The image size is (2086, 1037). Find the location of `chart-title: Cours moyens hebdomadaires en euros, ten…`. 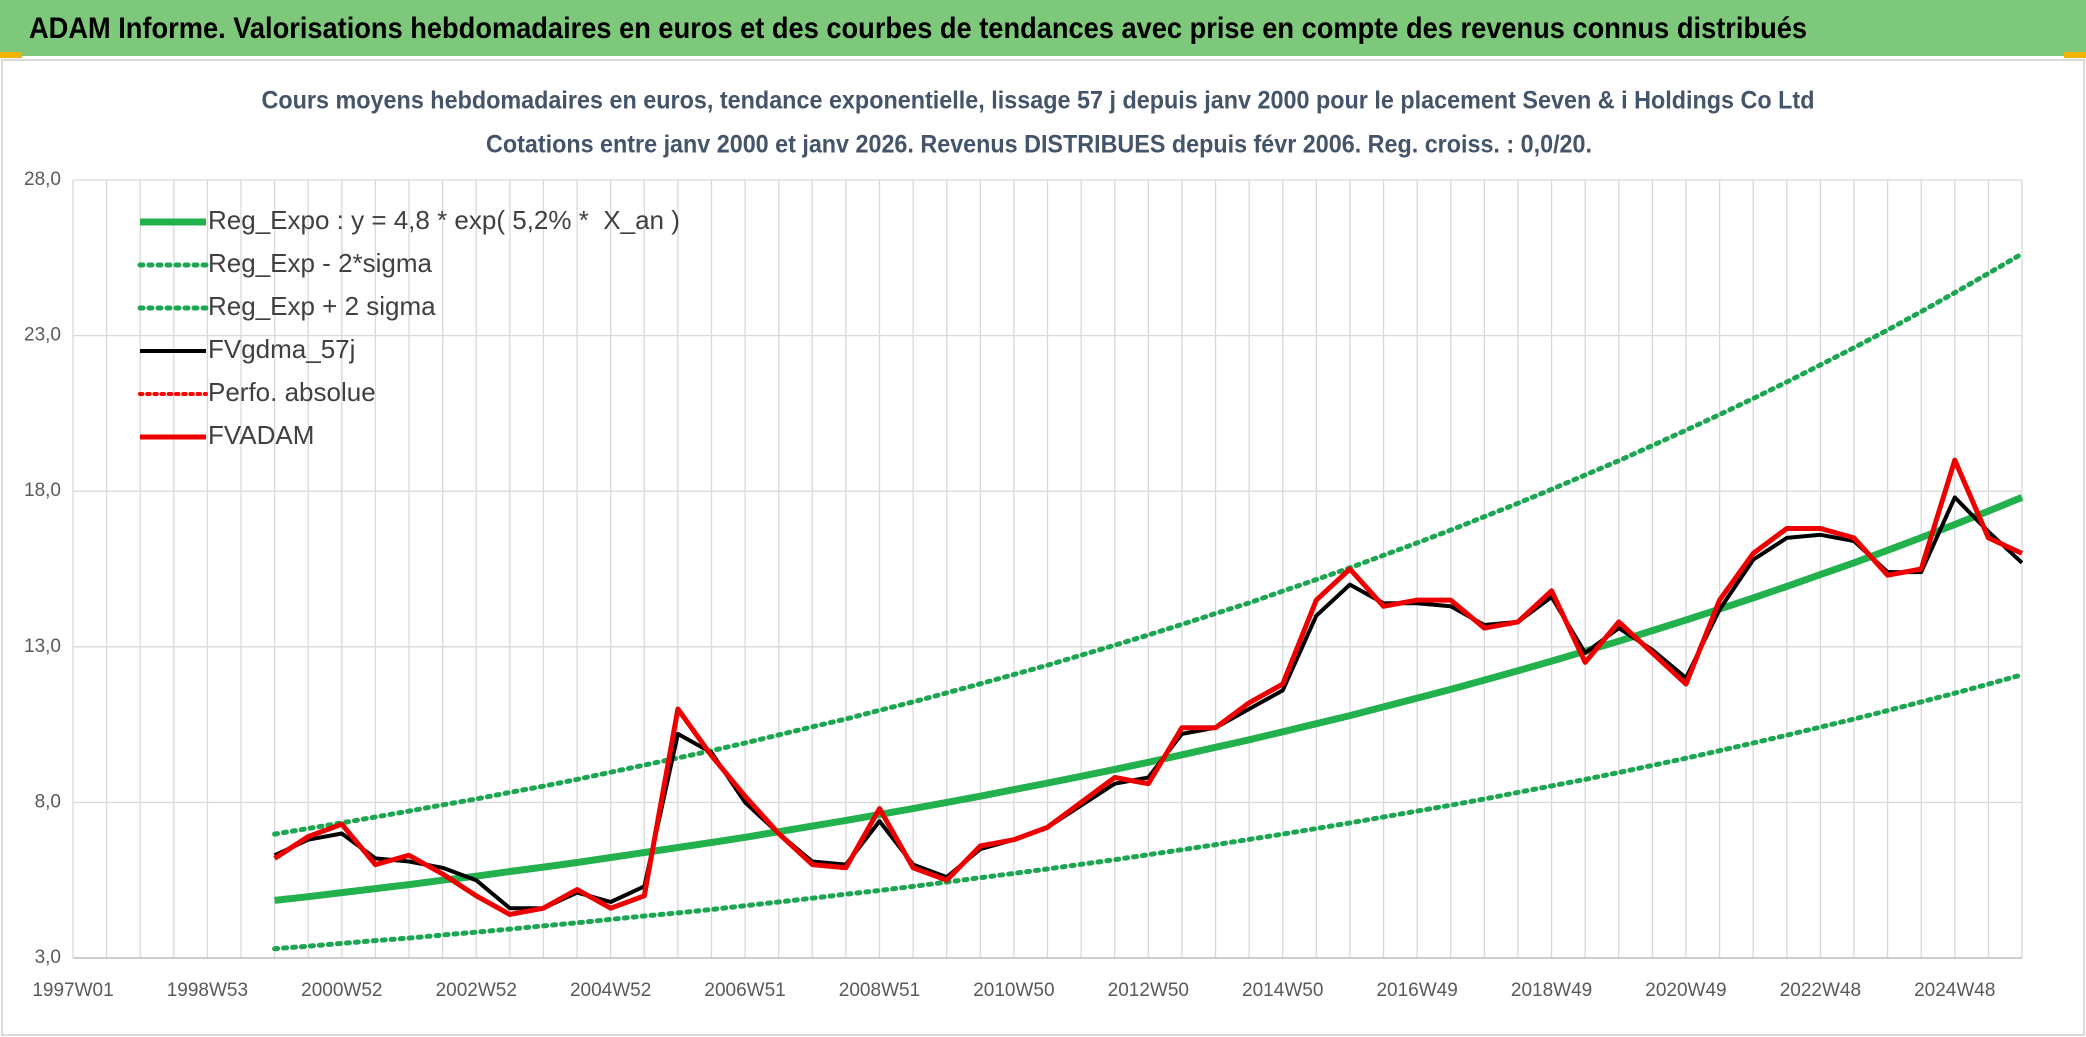

chart-title: Cours moyens hebdomadaires en euros, ten… is located at coordinates (1038, 101).